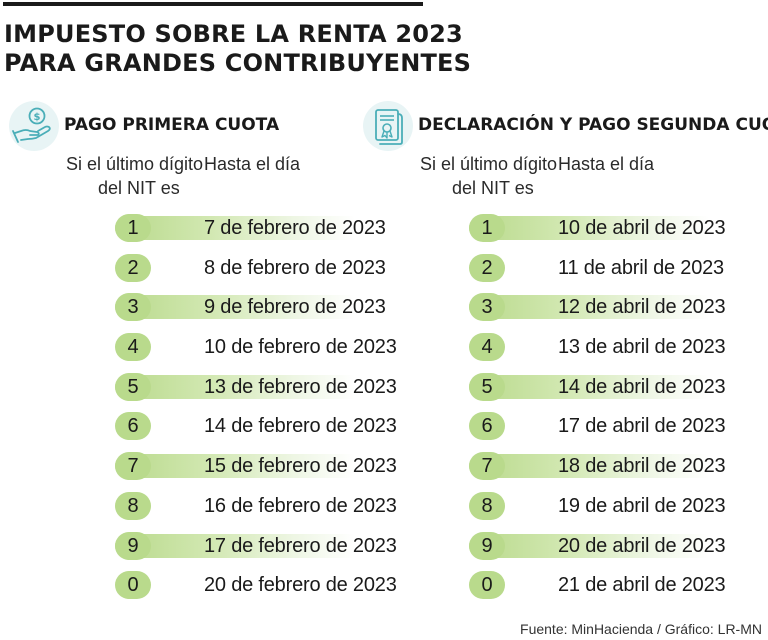 This screenshot has width=768, height=640. What do you see at coordinates (642, 347) in the screenshot?
I see `due-date: 13 de abril de 2023` at bounding box center [642, 347].